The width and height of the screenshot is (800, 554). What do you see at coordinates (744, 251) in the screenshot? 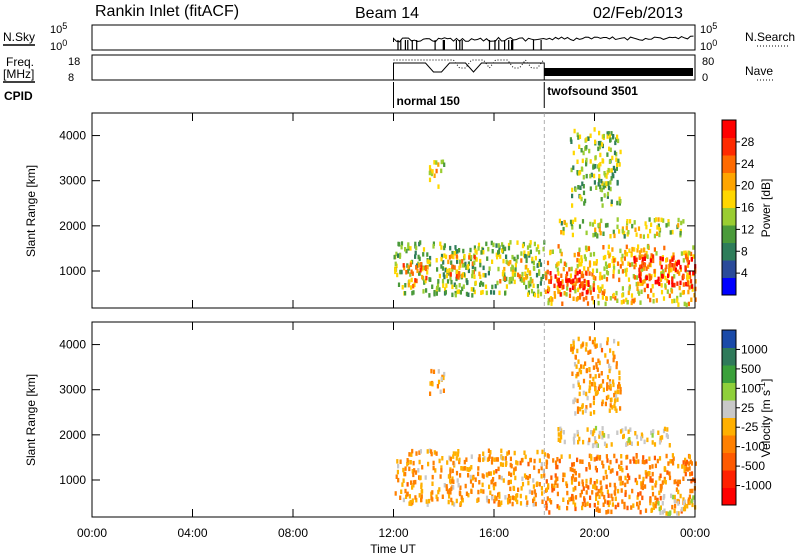
I see `colorbar-tick-label: 8` at bounding box center [744, 251].